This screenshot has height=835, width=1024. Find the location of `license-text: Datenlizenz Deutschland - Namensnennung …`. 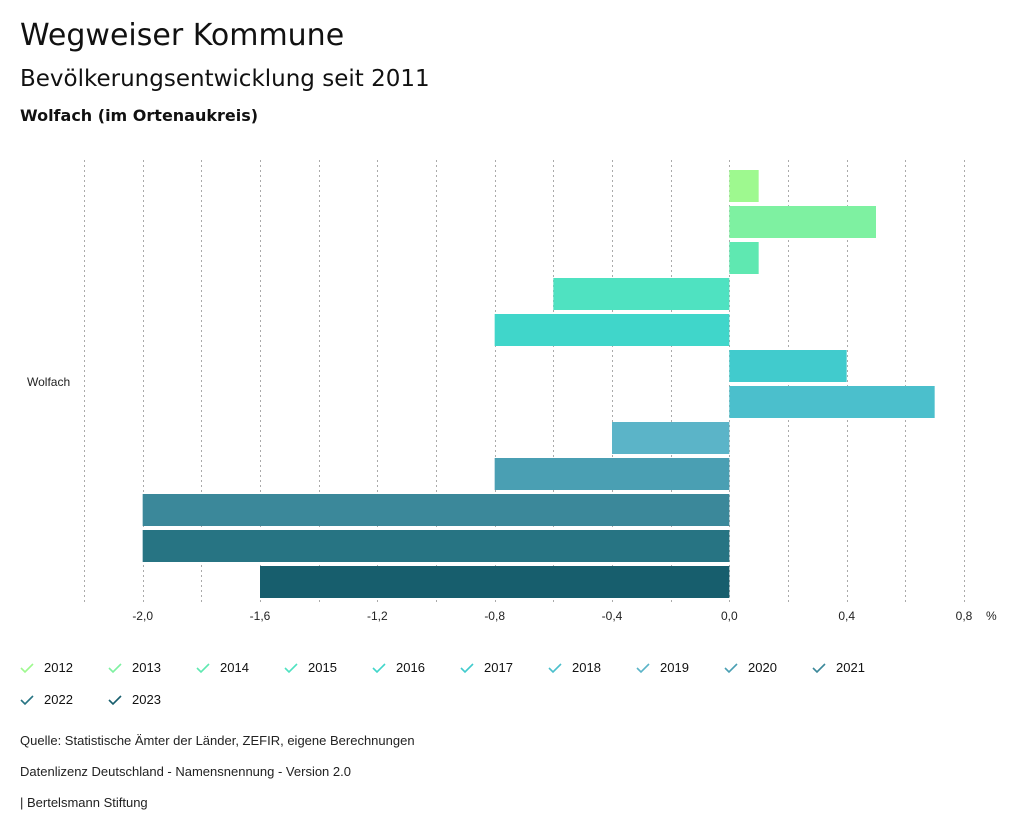

license-text: Datenlizenz Deutschland - Namensnennung … is located at coordinates (185, 771).